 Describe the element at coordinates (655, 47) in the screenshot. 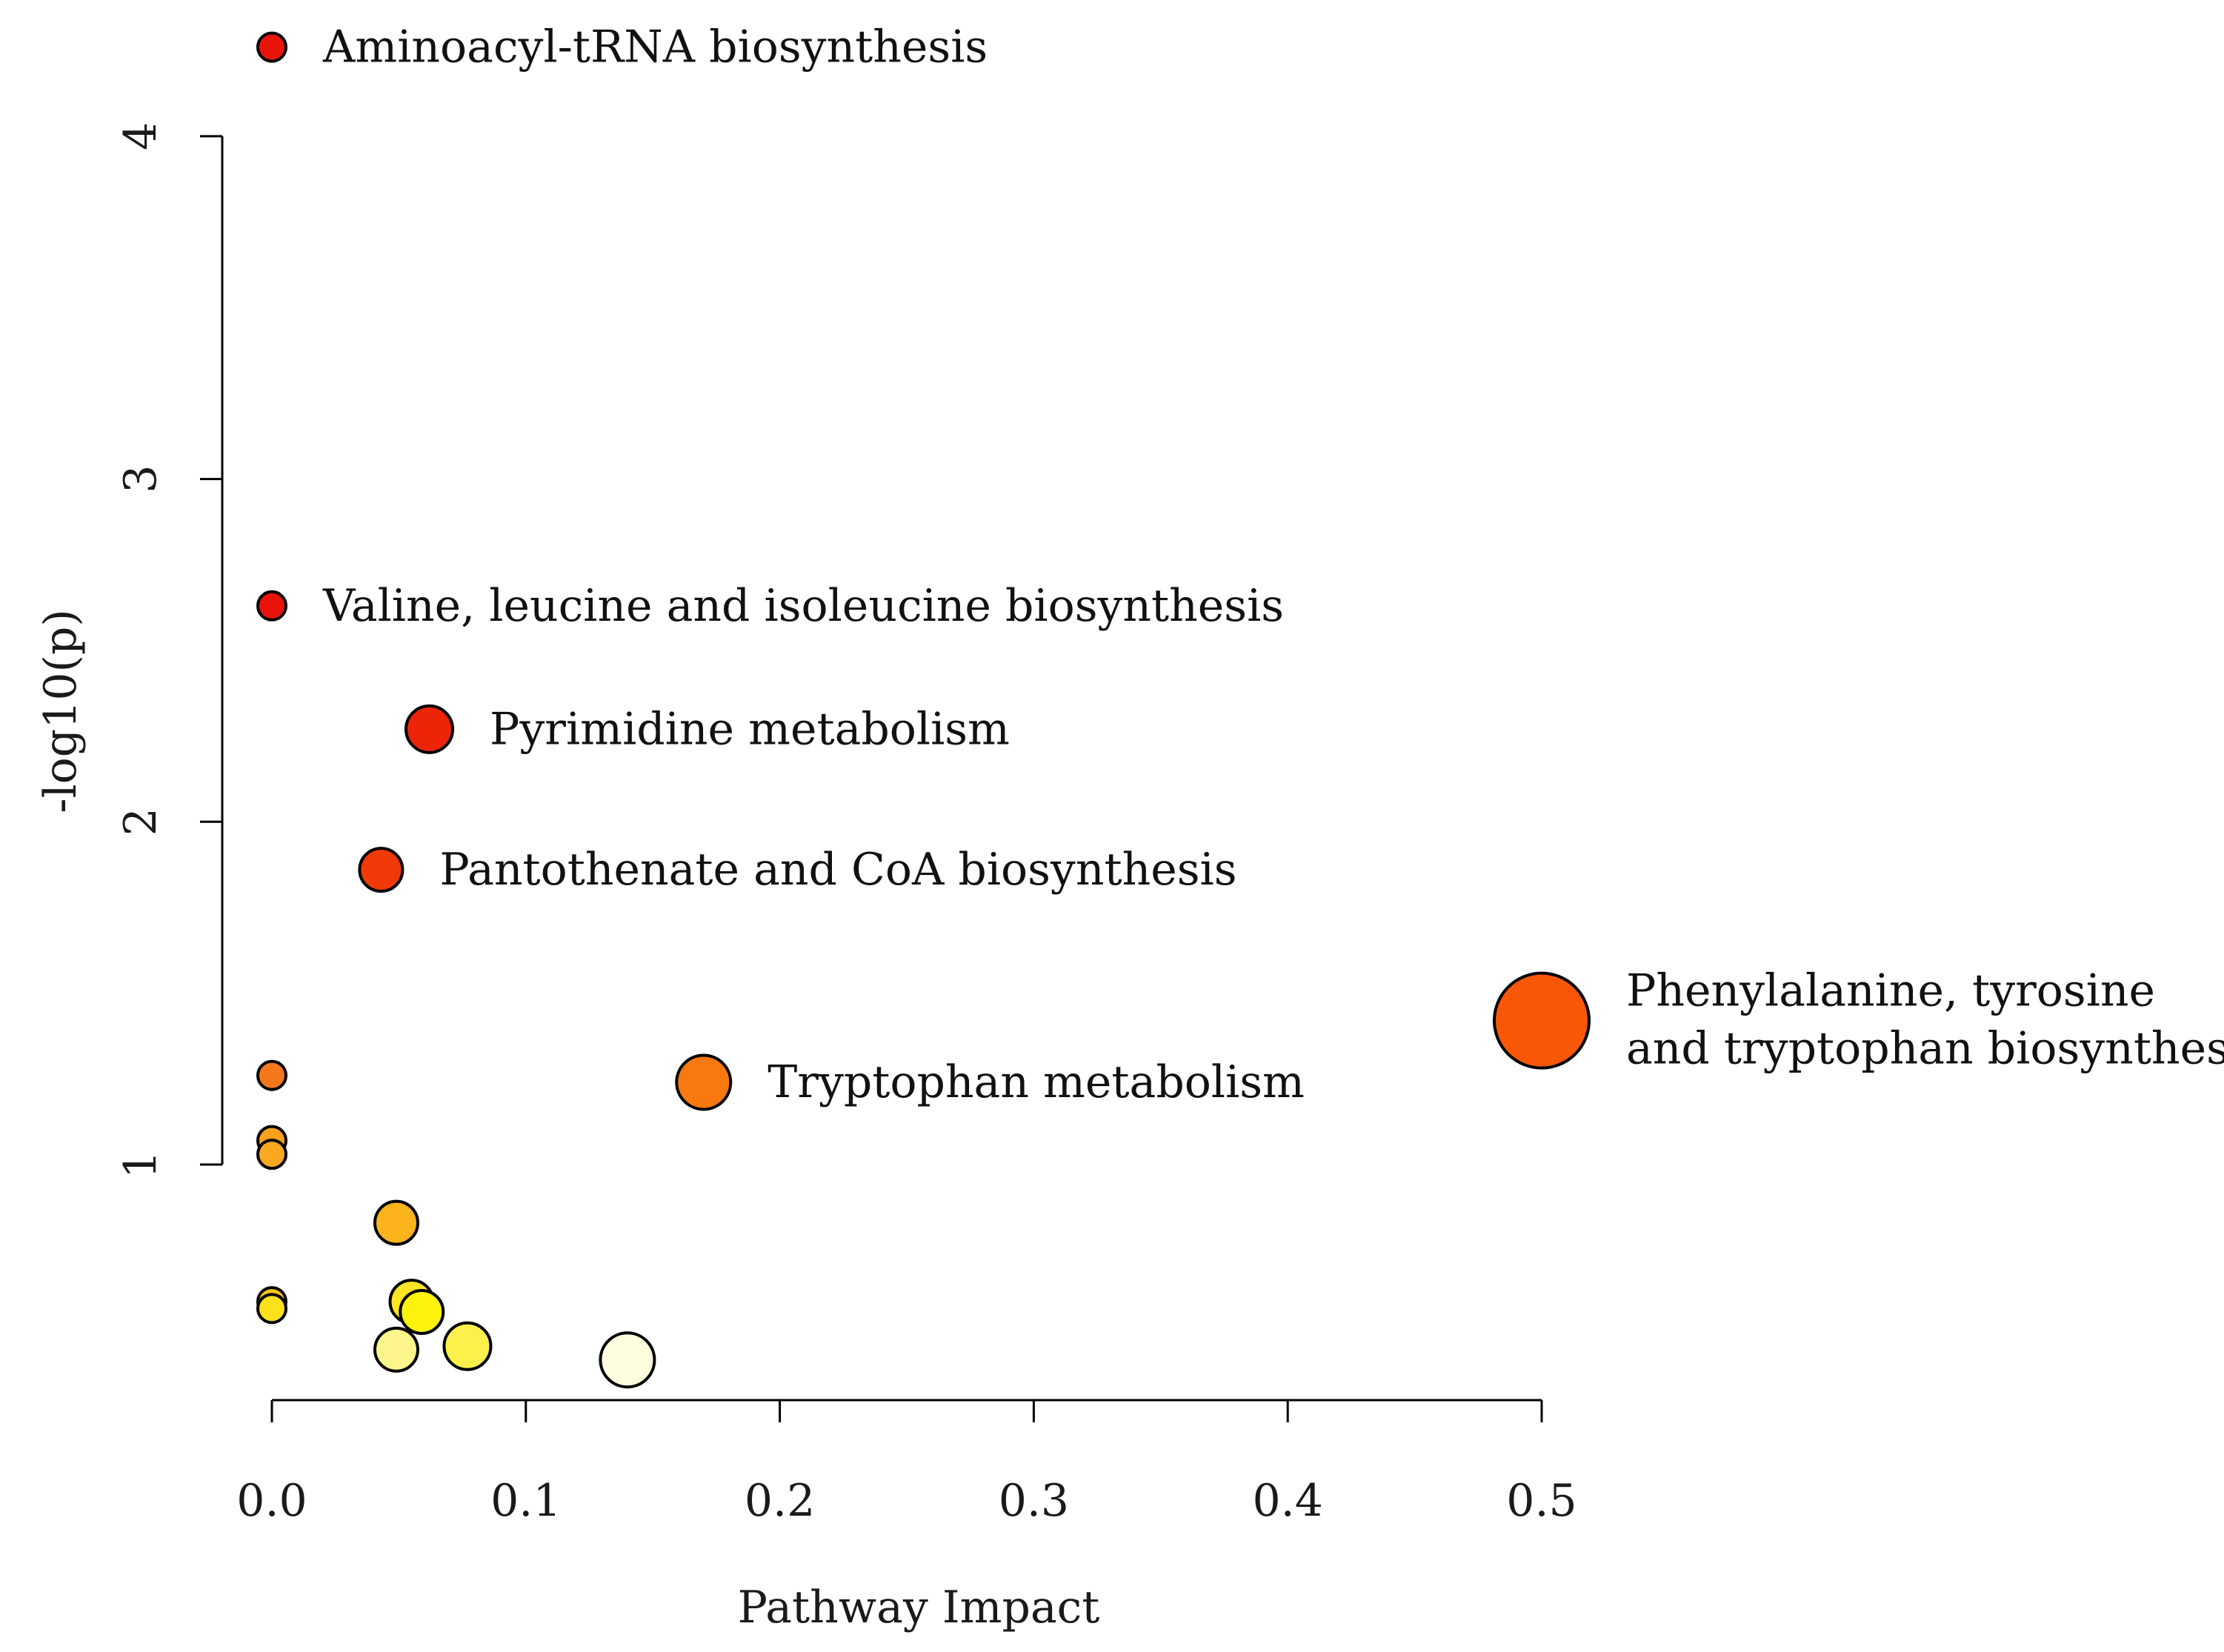

I see `point-label: Aminoacyl-tRNA biosynthesis` at that location.